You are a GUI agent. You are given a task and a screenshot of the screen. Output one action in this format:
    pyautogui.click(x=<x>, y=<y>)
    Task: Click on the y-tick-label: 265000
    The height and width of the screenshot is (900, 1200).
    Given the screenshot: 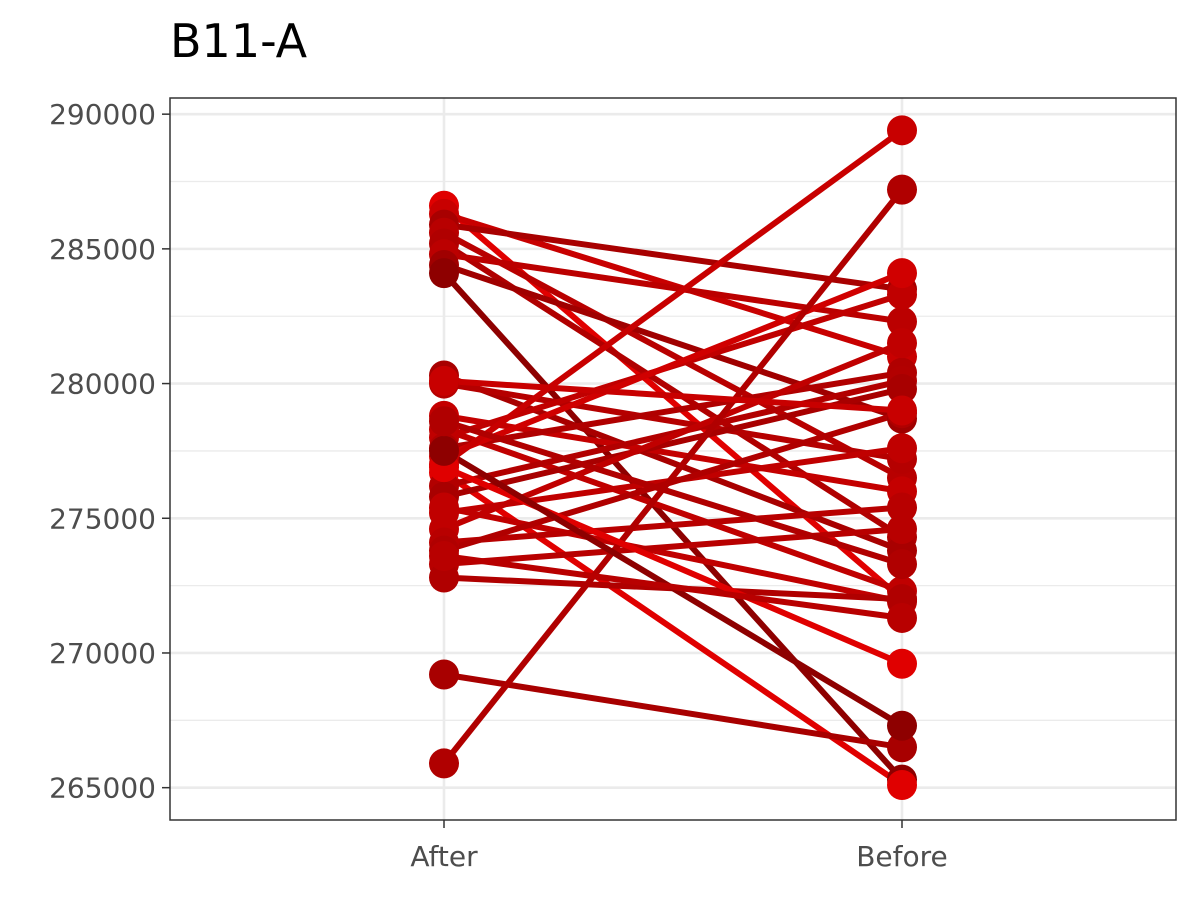 What is the action you would take?
    pyautogui.click(x=102, y=788)
    